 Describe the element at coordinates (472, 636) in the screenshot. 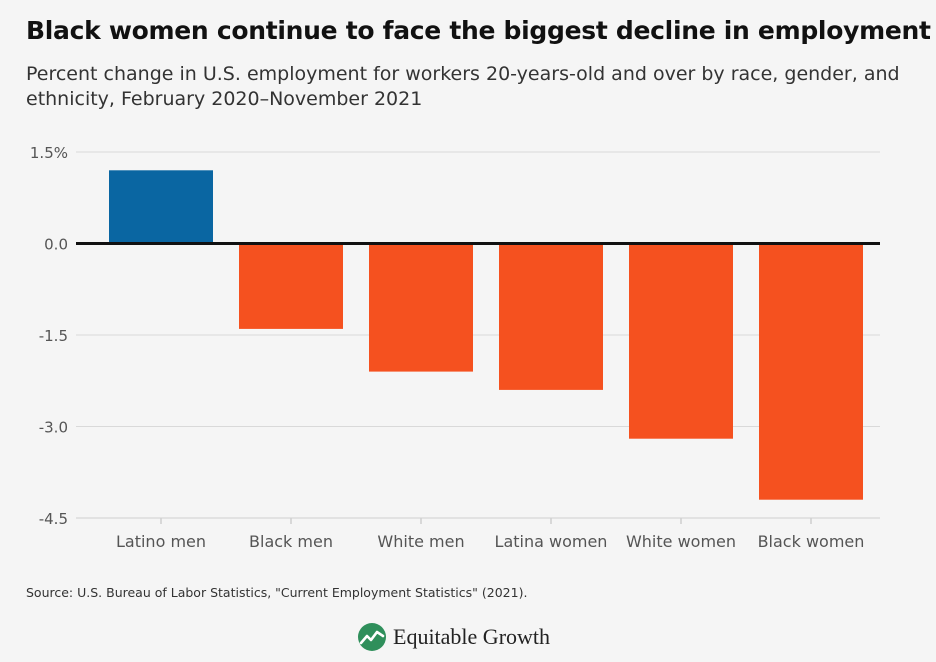

I see `brand-name: Equitable Growth` at that location.